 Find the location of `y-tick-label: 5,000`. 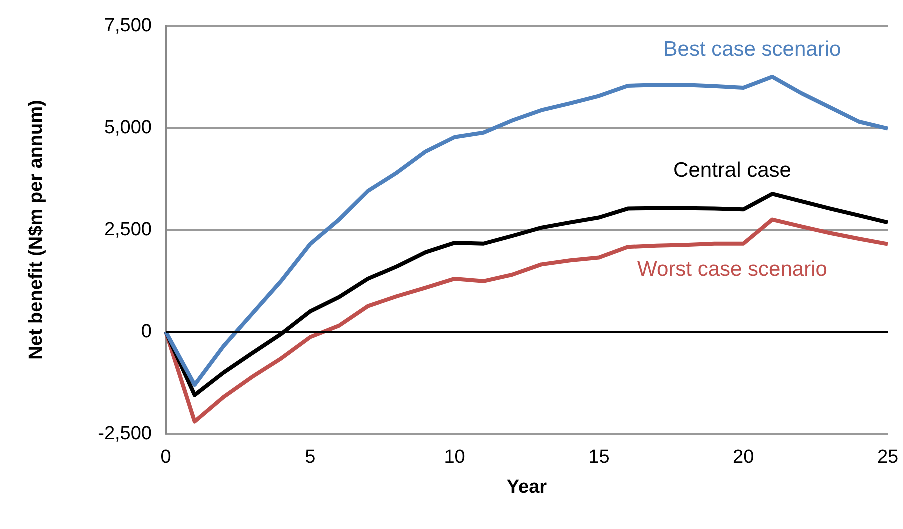

y-tick-label: 5,000 is located at coordinates (128, 128).